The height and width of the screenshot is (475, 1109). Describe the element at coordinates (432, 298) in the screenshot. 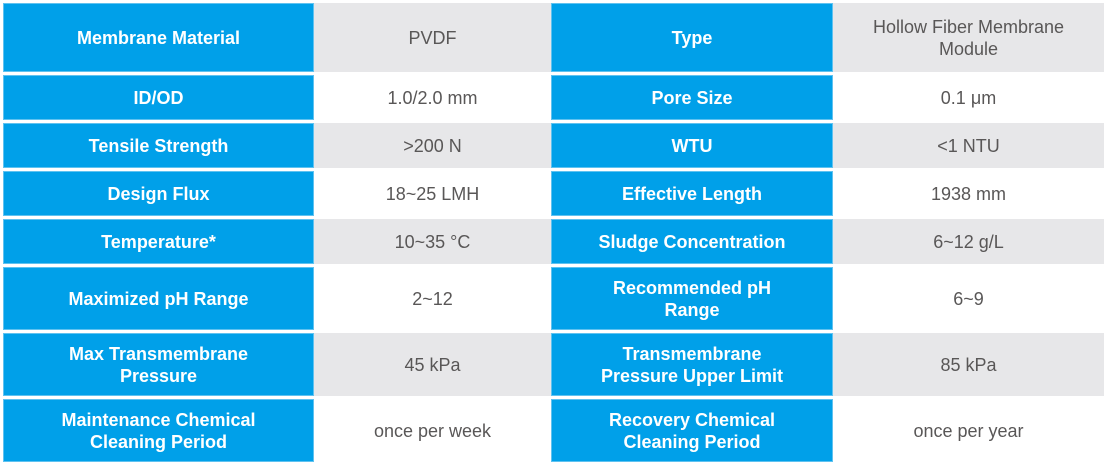

I see `spec-value-maximized-ph-range: 2~12` at that location.